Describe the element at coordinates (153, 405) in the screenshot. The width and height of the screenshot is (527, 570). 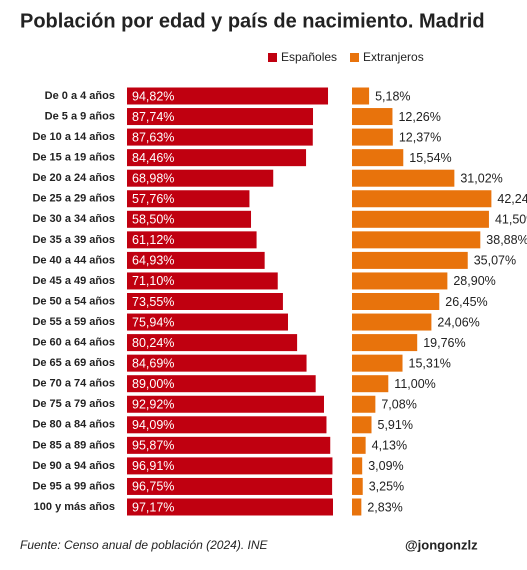
I see `value-label: 92,92%` at that location.